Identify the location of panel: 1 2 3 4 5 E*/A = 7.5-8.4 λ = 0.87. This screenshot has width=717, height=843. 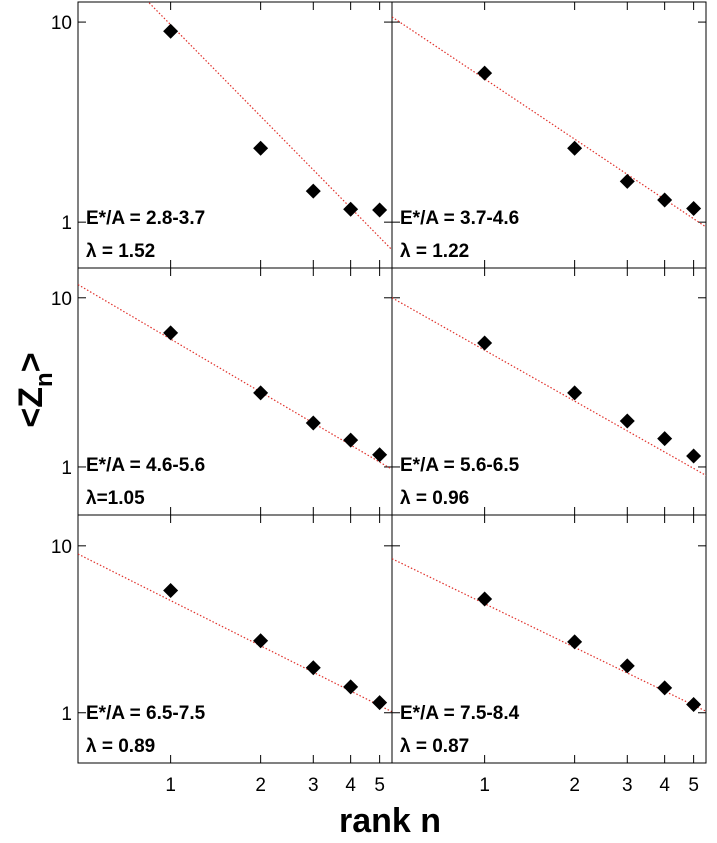
(549, 655).